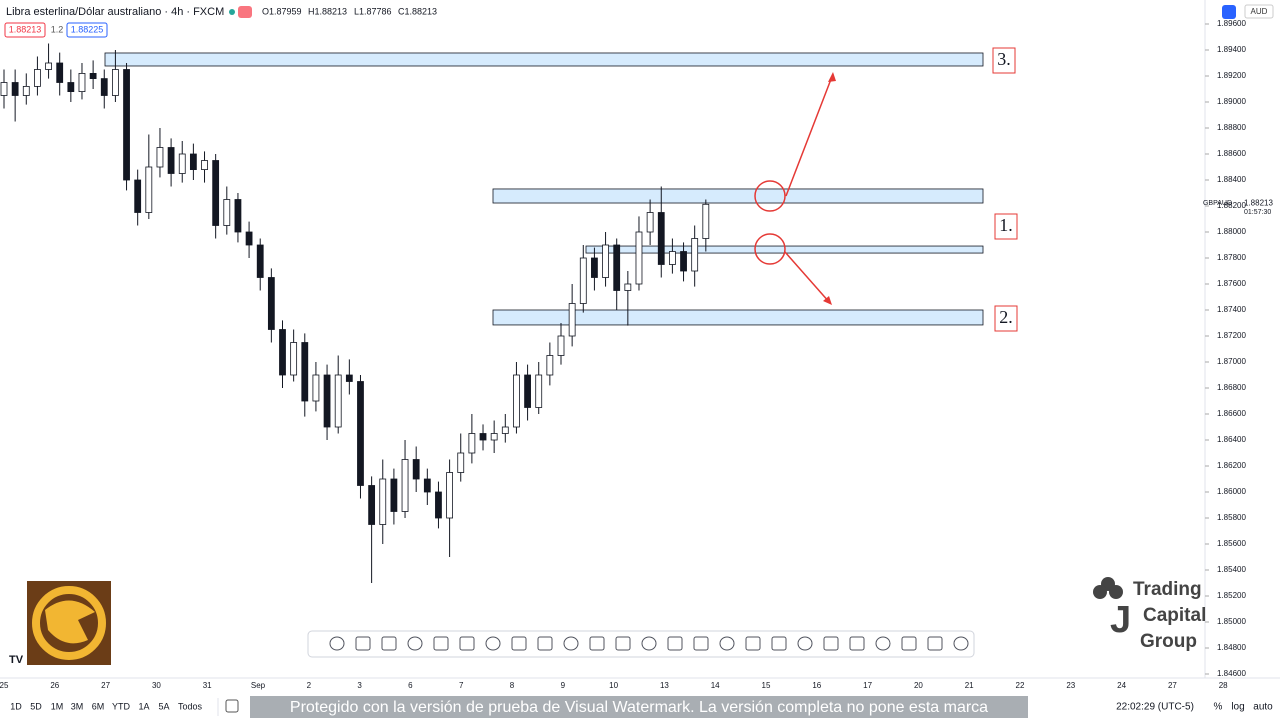  Describe the element at coordinates (1231, 569) in the screenshot. I see `y-tick-label: 1.85400` at that location.